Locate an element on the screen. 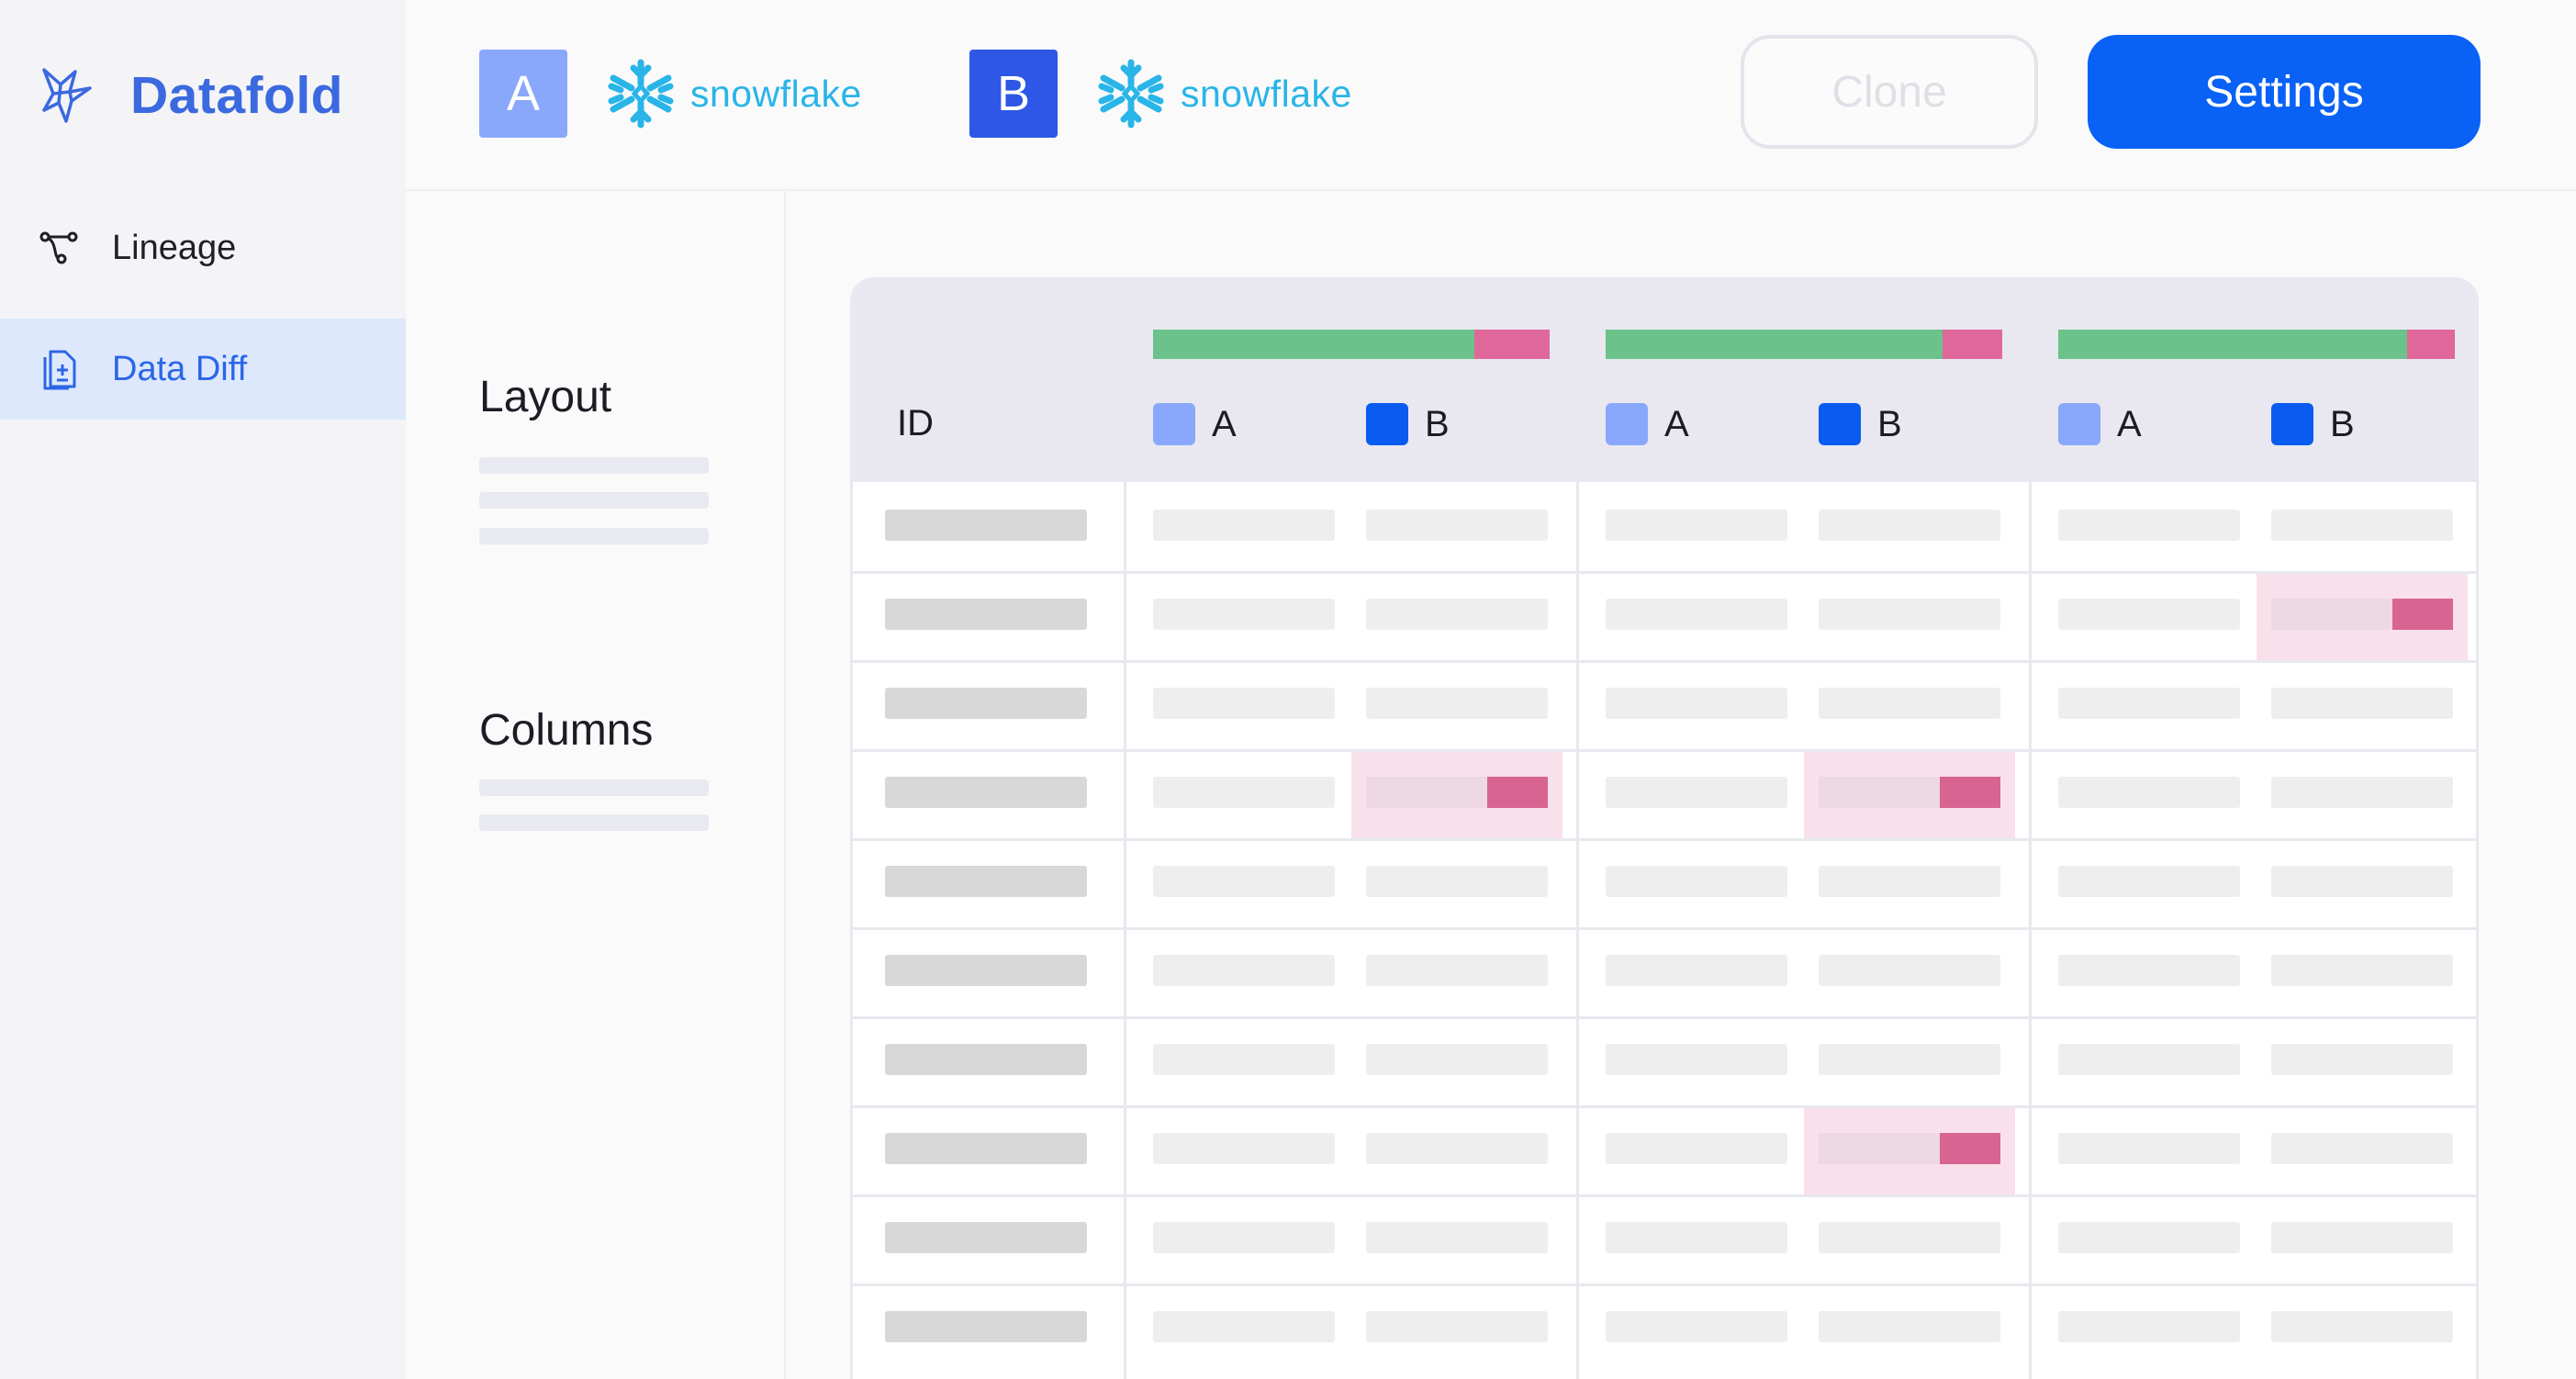 Image resolution: width=2576 pixels, height=1379 pixels. brand: Datafold is located at coordinates (191, 95).